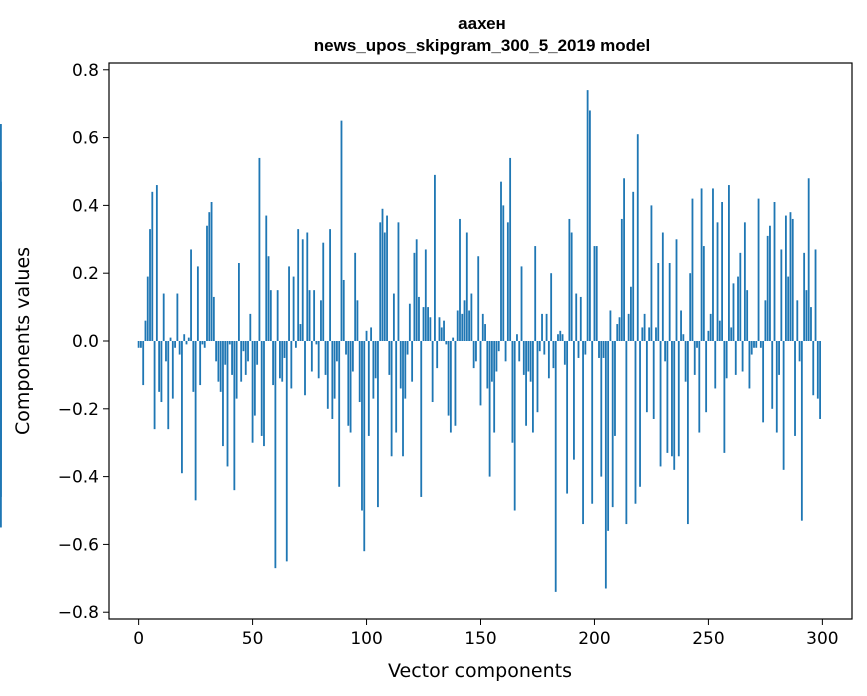 Image resolution: width=867 pixels, height=696 pixels. I want to click on x-tick-label: 100, so click(366, 639).